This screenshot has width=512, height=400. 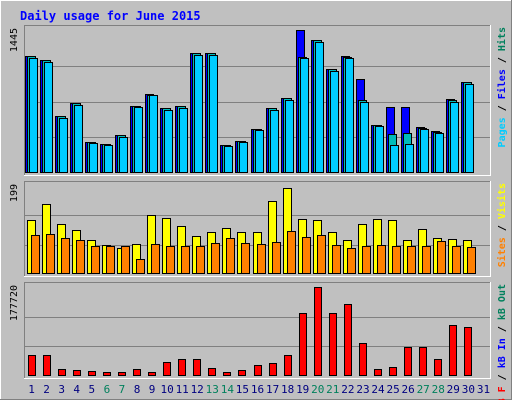 I want to click on x-tick-label: 11, so click(x=182, y=389).